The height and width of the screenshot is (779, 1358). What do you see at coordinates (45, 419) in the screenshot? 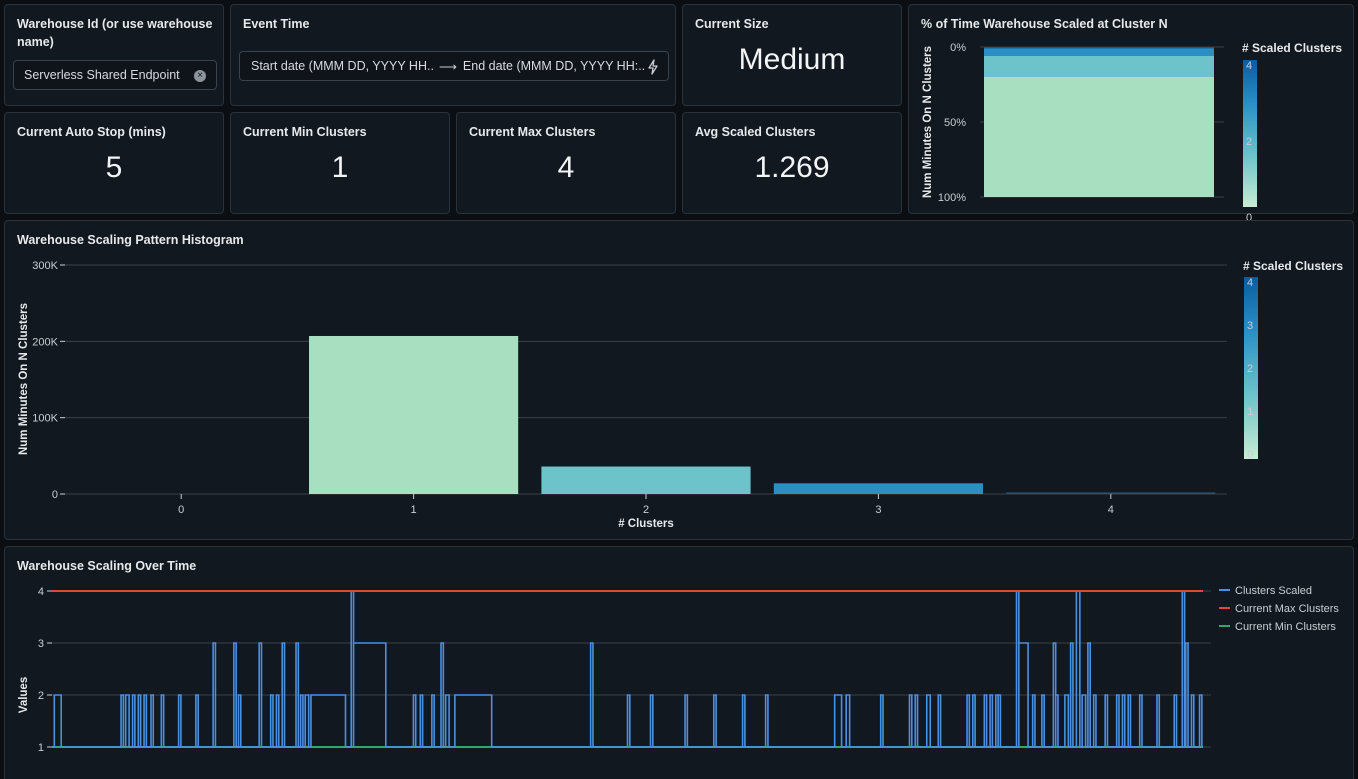
I see `y-tick-label: 100K` at bounding box center [45, 419].